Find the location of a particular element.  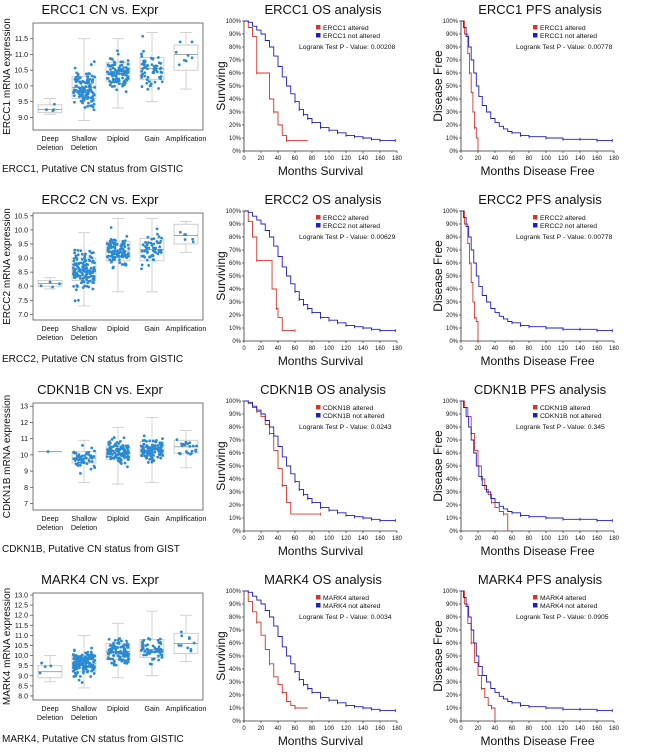

not-altered-curve is located at coordinates (320, 461).